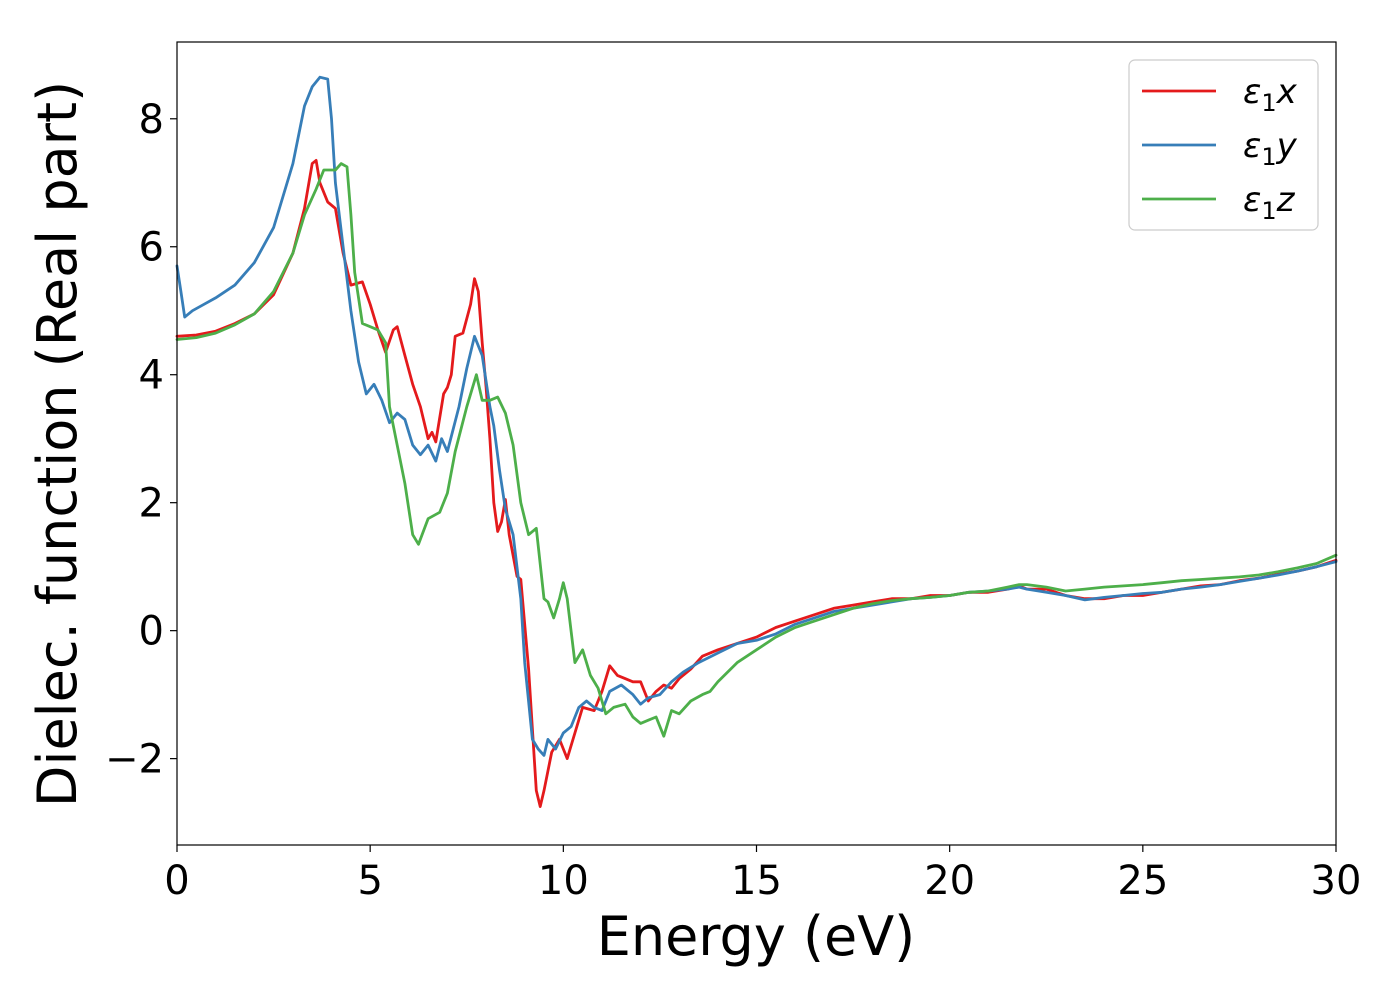 The image size is (1400, 1000). Describe the element at coordinates (141, 440) in the screenshot. I see `y-axis-ticks: −2 0 2 4 6 8` at that location.